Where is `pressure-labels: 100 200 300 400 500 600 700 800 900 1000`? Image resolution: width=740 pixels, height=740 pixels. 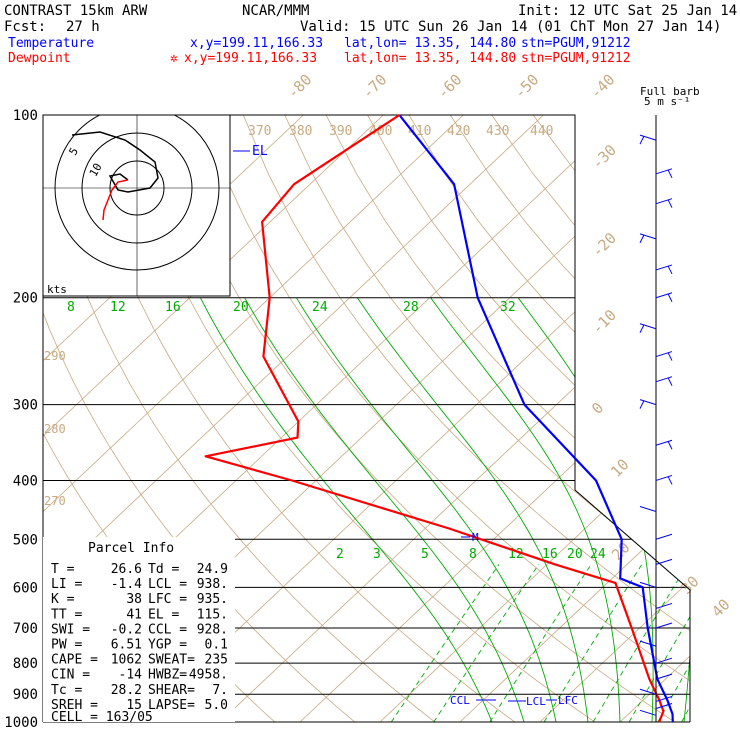
pressure-labels: 100 200 300 400 500 600 700 800 900 1000 is located at coordinates (21, 419).